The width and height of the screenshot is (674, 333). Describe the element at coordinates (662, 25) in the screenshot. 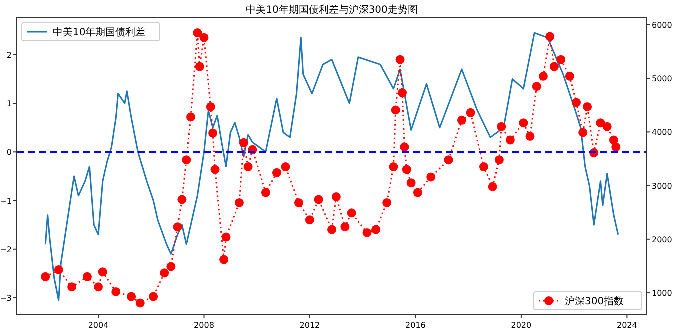

I see `y2-tick-label: 6000` at that location.